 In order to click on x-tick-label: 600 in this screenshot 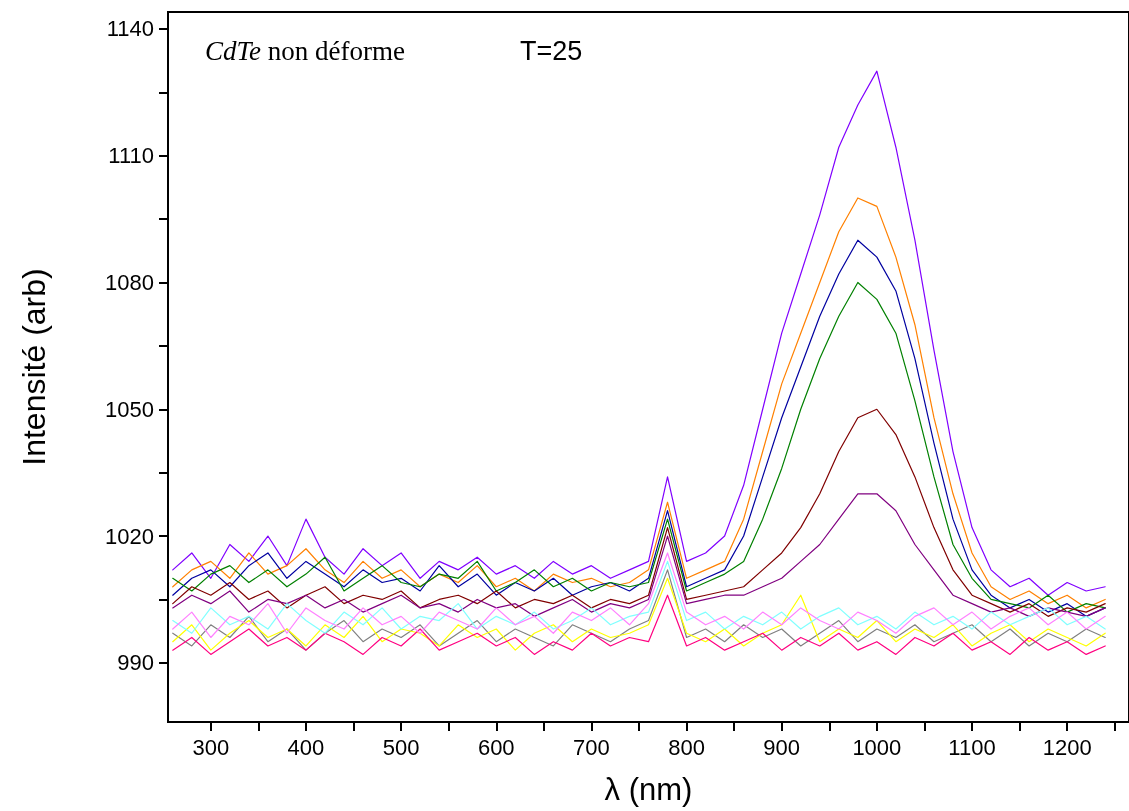, I will do `click(496, 747)`.